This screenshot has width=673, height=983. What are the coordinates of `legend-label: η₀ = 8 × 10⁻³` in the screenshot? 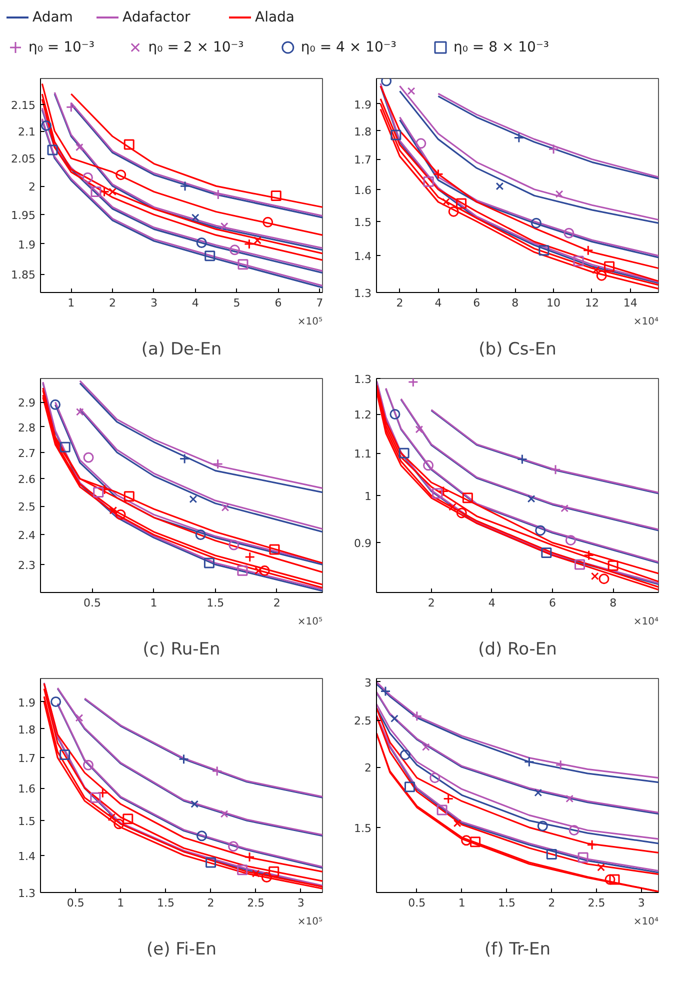 It's located at (501, 48).